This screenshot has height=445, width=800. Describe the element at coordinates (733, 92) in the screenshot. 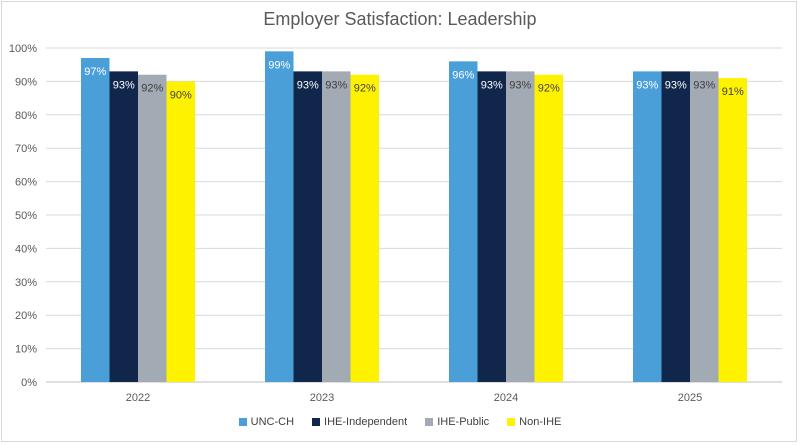

I see `data-label: 91%` at that location.